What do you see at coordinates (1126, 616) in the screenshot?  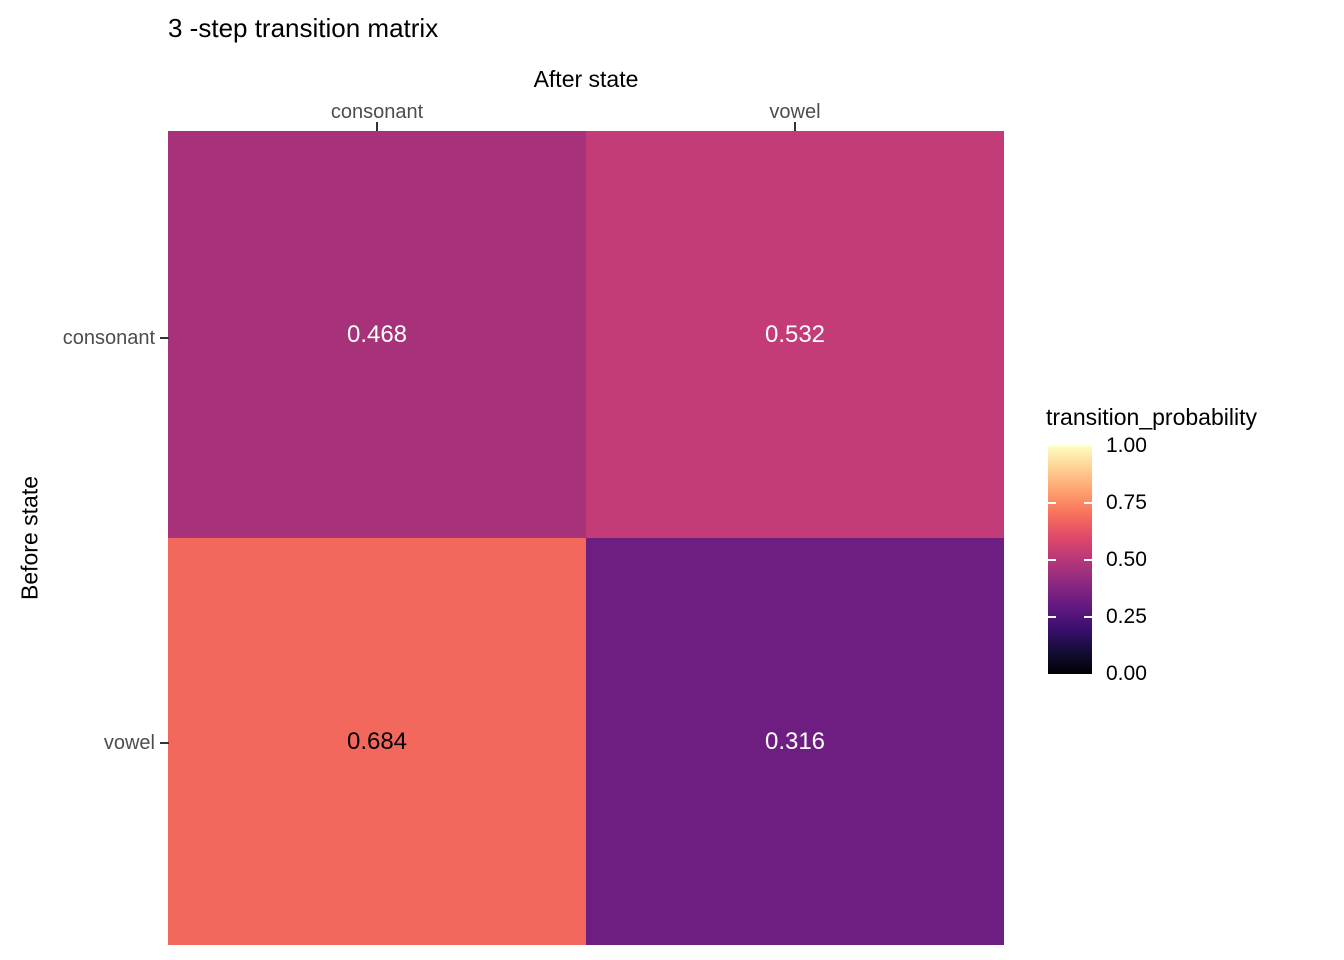 I see `legend-tick-label-0.25: 0.25` at bounding box center [1126, 616].